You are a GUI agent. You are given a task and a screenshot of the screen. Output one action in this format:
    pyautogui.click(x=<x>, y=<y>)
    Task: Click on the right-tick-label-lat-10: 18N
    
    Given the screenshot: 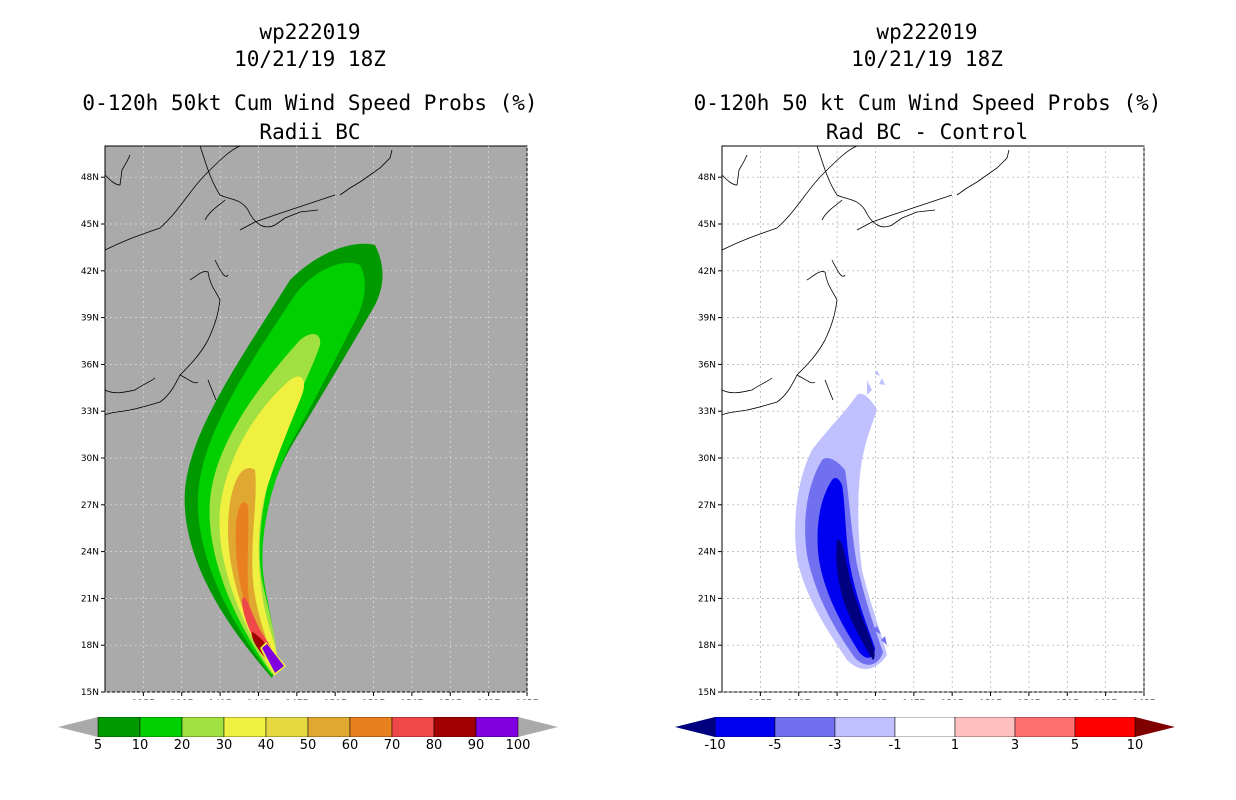 What is the action you would take?
    pyautogui.click(x=707, y=646)
    